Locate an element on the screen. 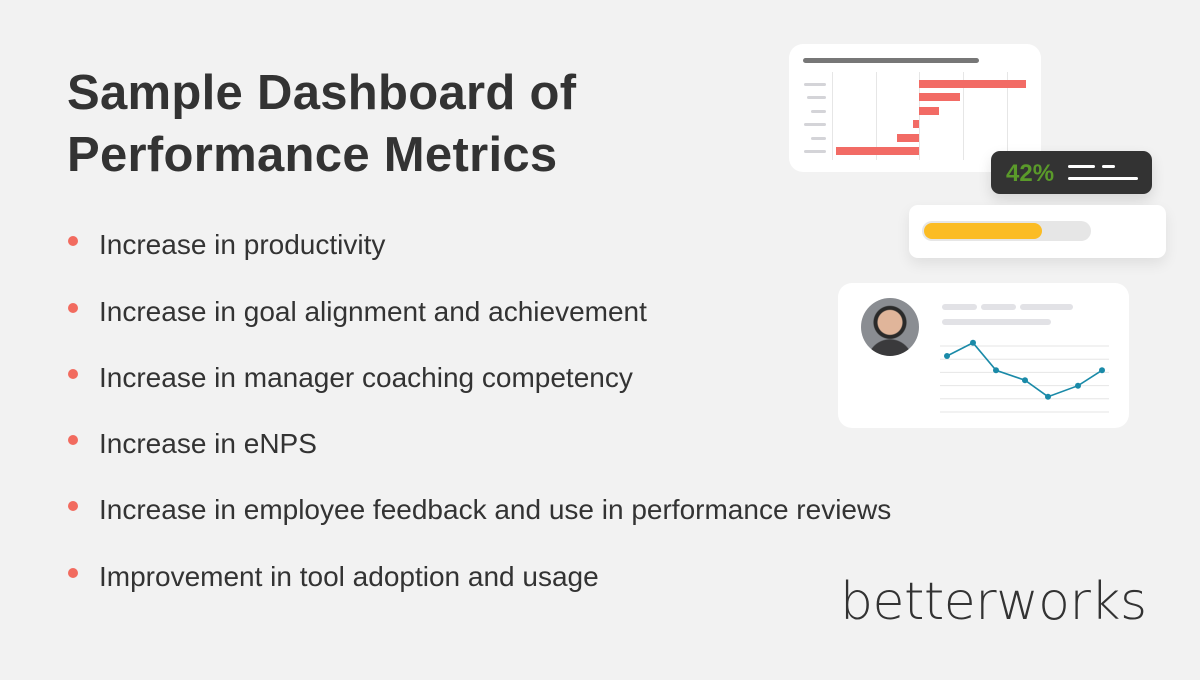 Image resolution: width=1200 pixels, height=680 pixels. line-chart is located at coordinates (1024, 376).